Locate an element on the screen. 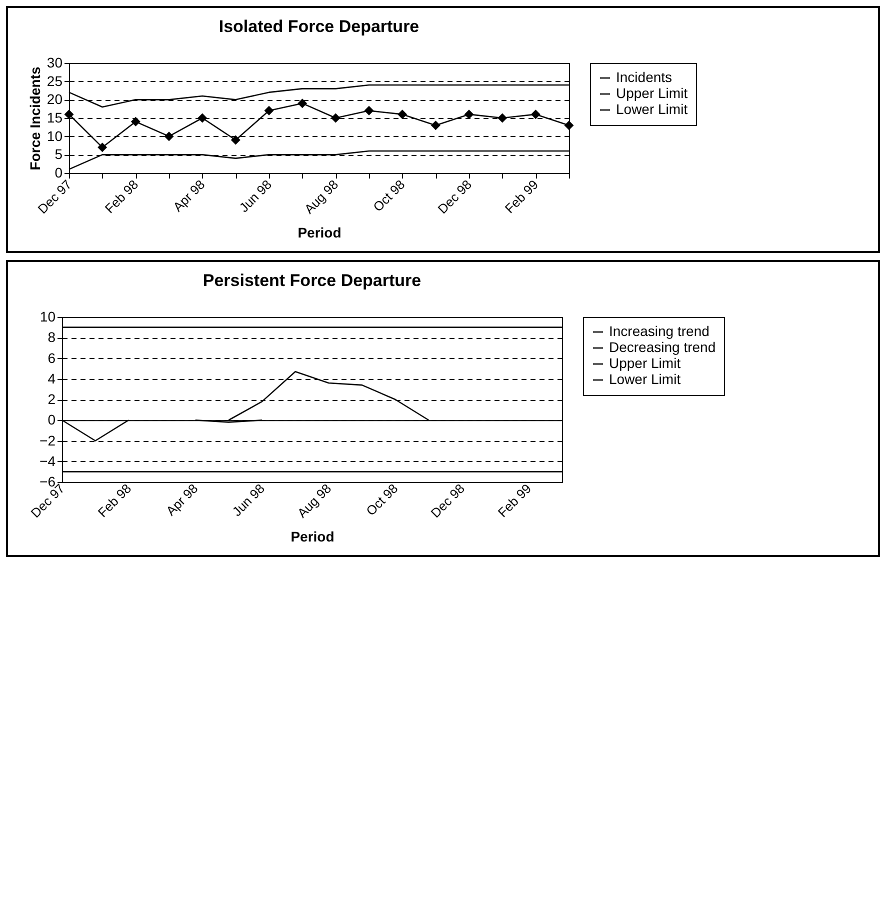 This screenshot has width=887, height=904. chart-title: Isolated Force Departure is located at coordinates (319, 26).